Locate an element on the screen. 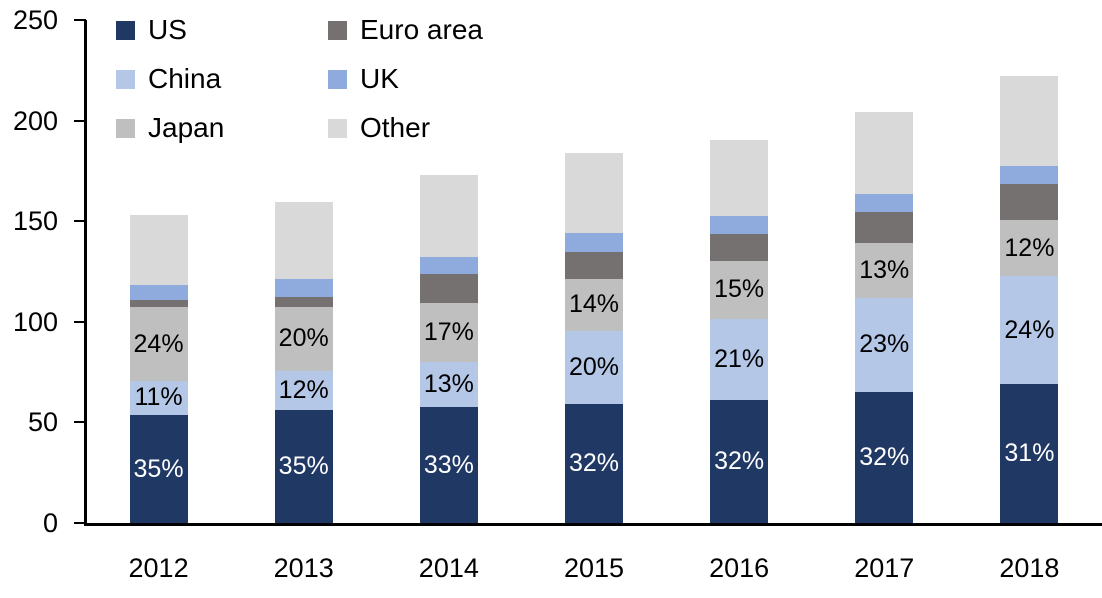 Image resolution: width=1102 pixels, height=598 pixels. segment-label-us-2014: 33% is located at coordinates (448, 464).